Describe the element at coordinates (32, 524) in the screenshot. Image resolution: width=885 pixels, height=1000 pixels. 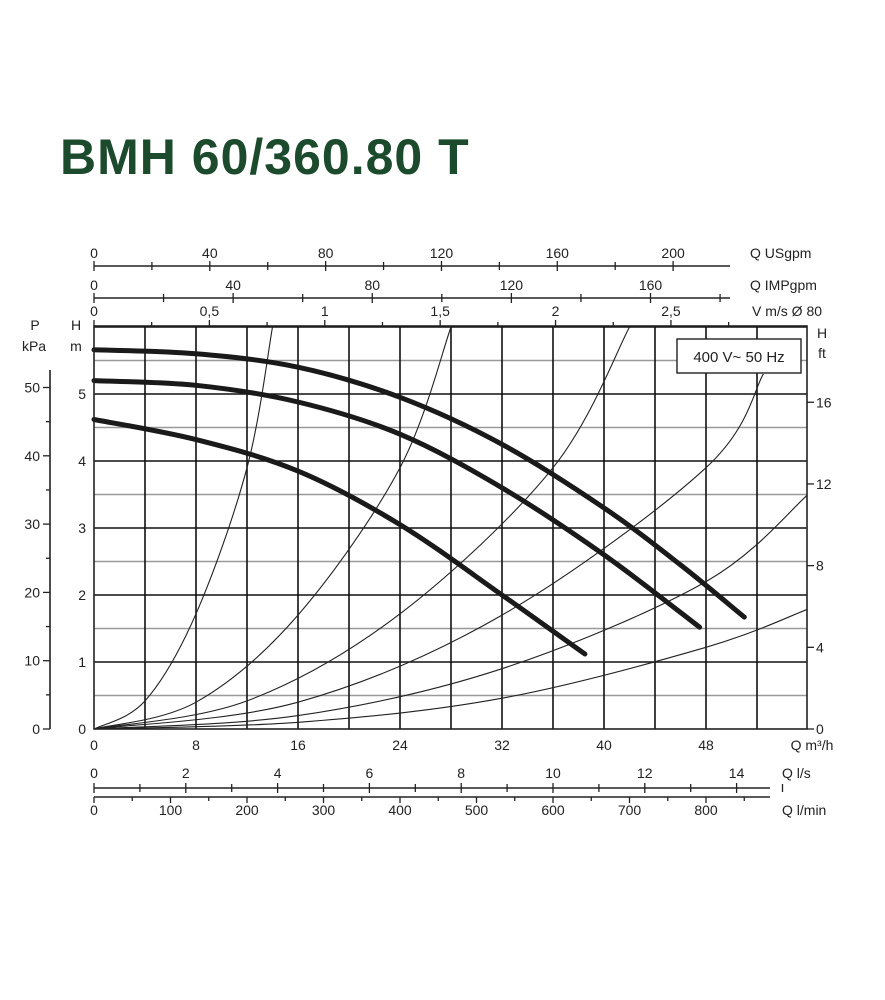
I see `pressure-tick-label: 30` at that location.